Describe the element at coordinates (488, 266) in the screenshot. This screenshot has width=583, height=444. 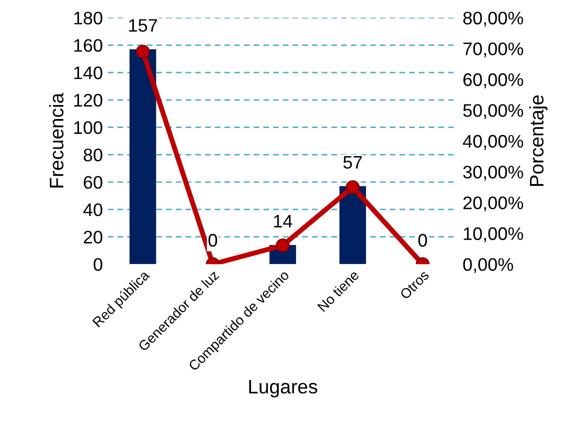
I see `y2-tick-label: 0,00%` at that location.